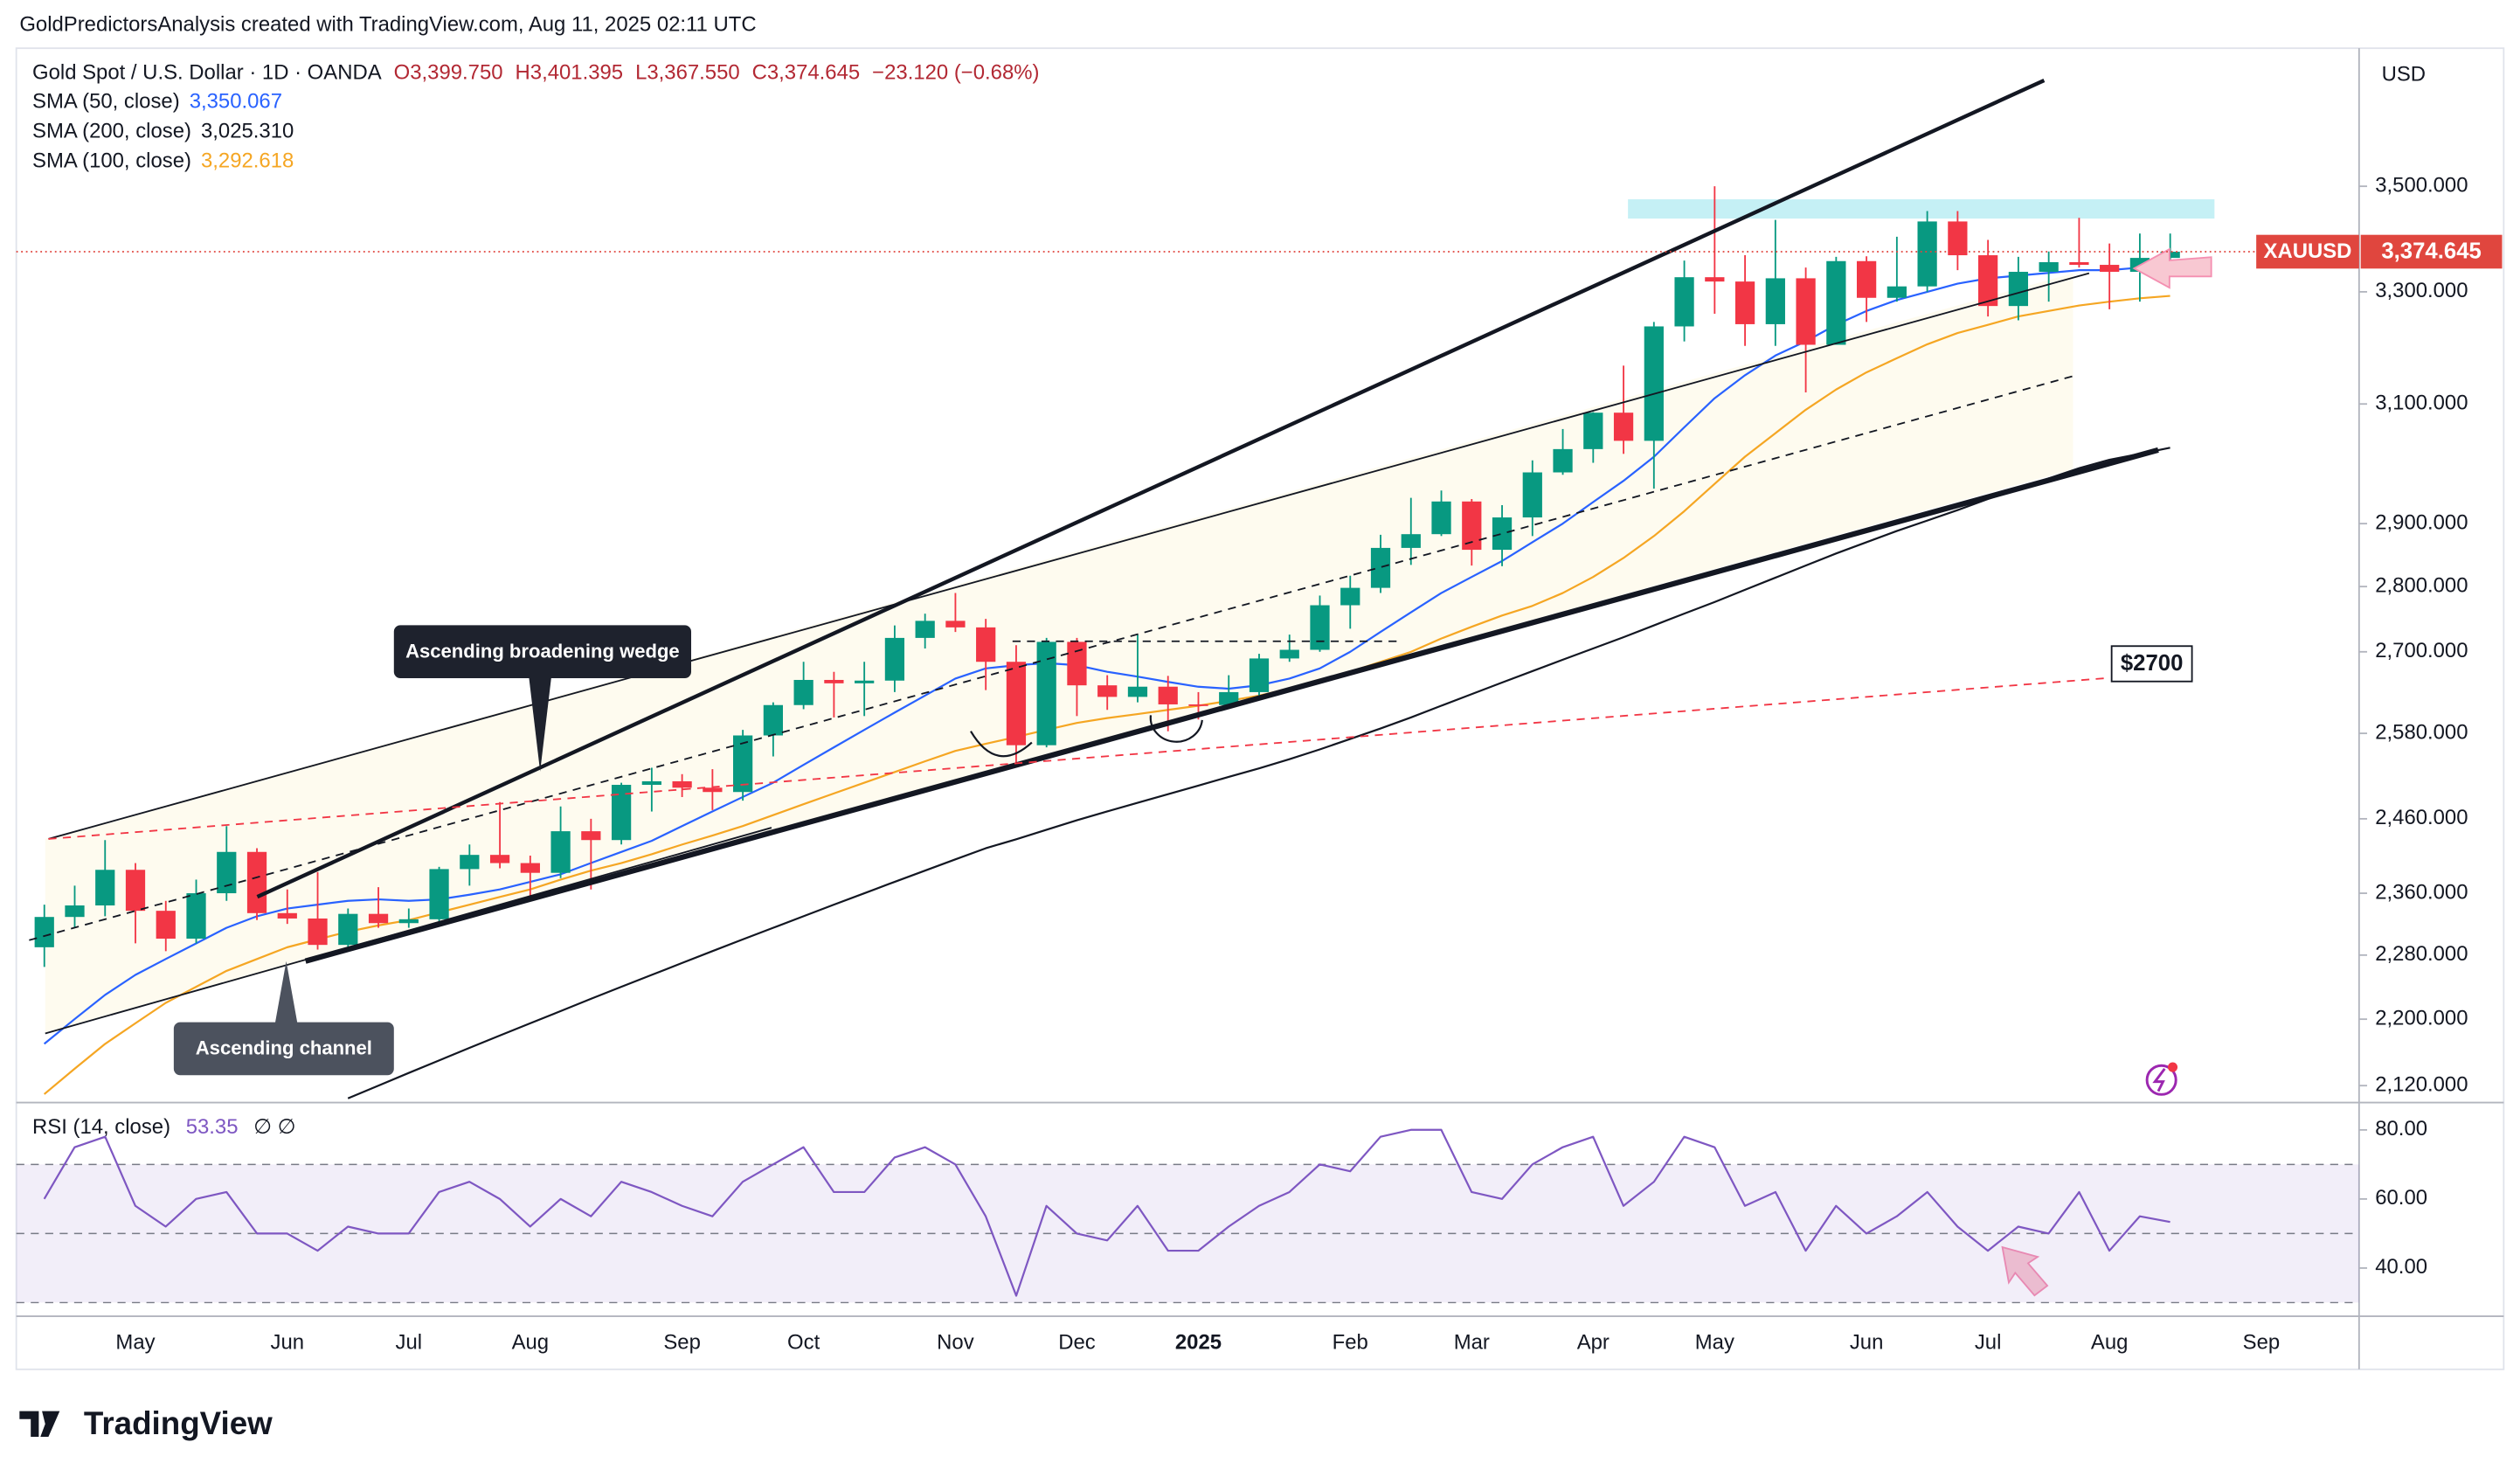 This screenshot has height=1477, width=2520. Describe the element at coordinates (2401, 1129) in the screenshot. I see `rsi-tick-label: 80.00` at that location.